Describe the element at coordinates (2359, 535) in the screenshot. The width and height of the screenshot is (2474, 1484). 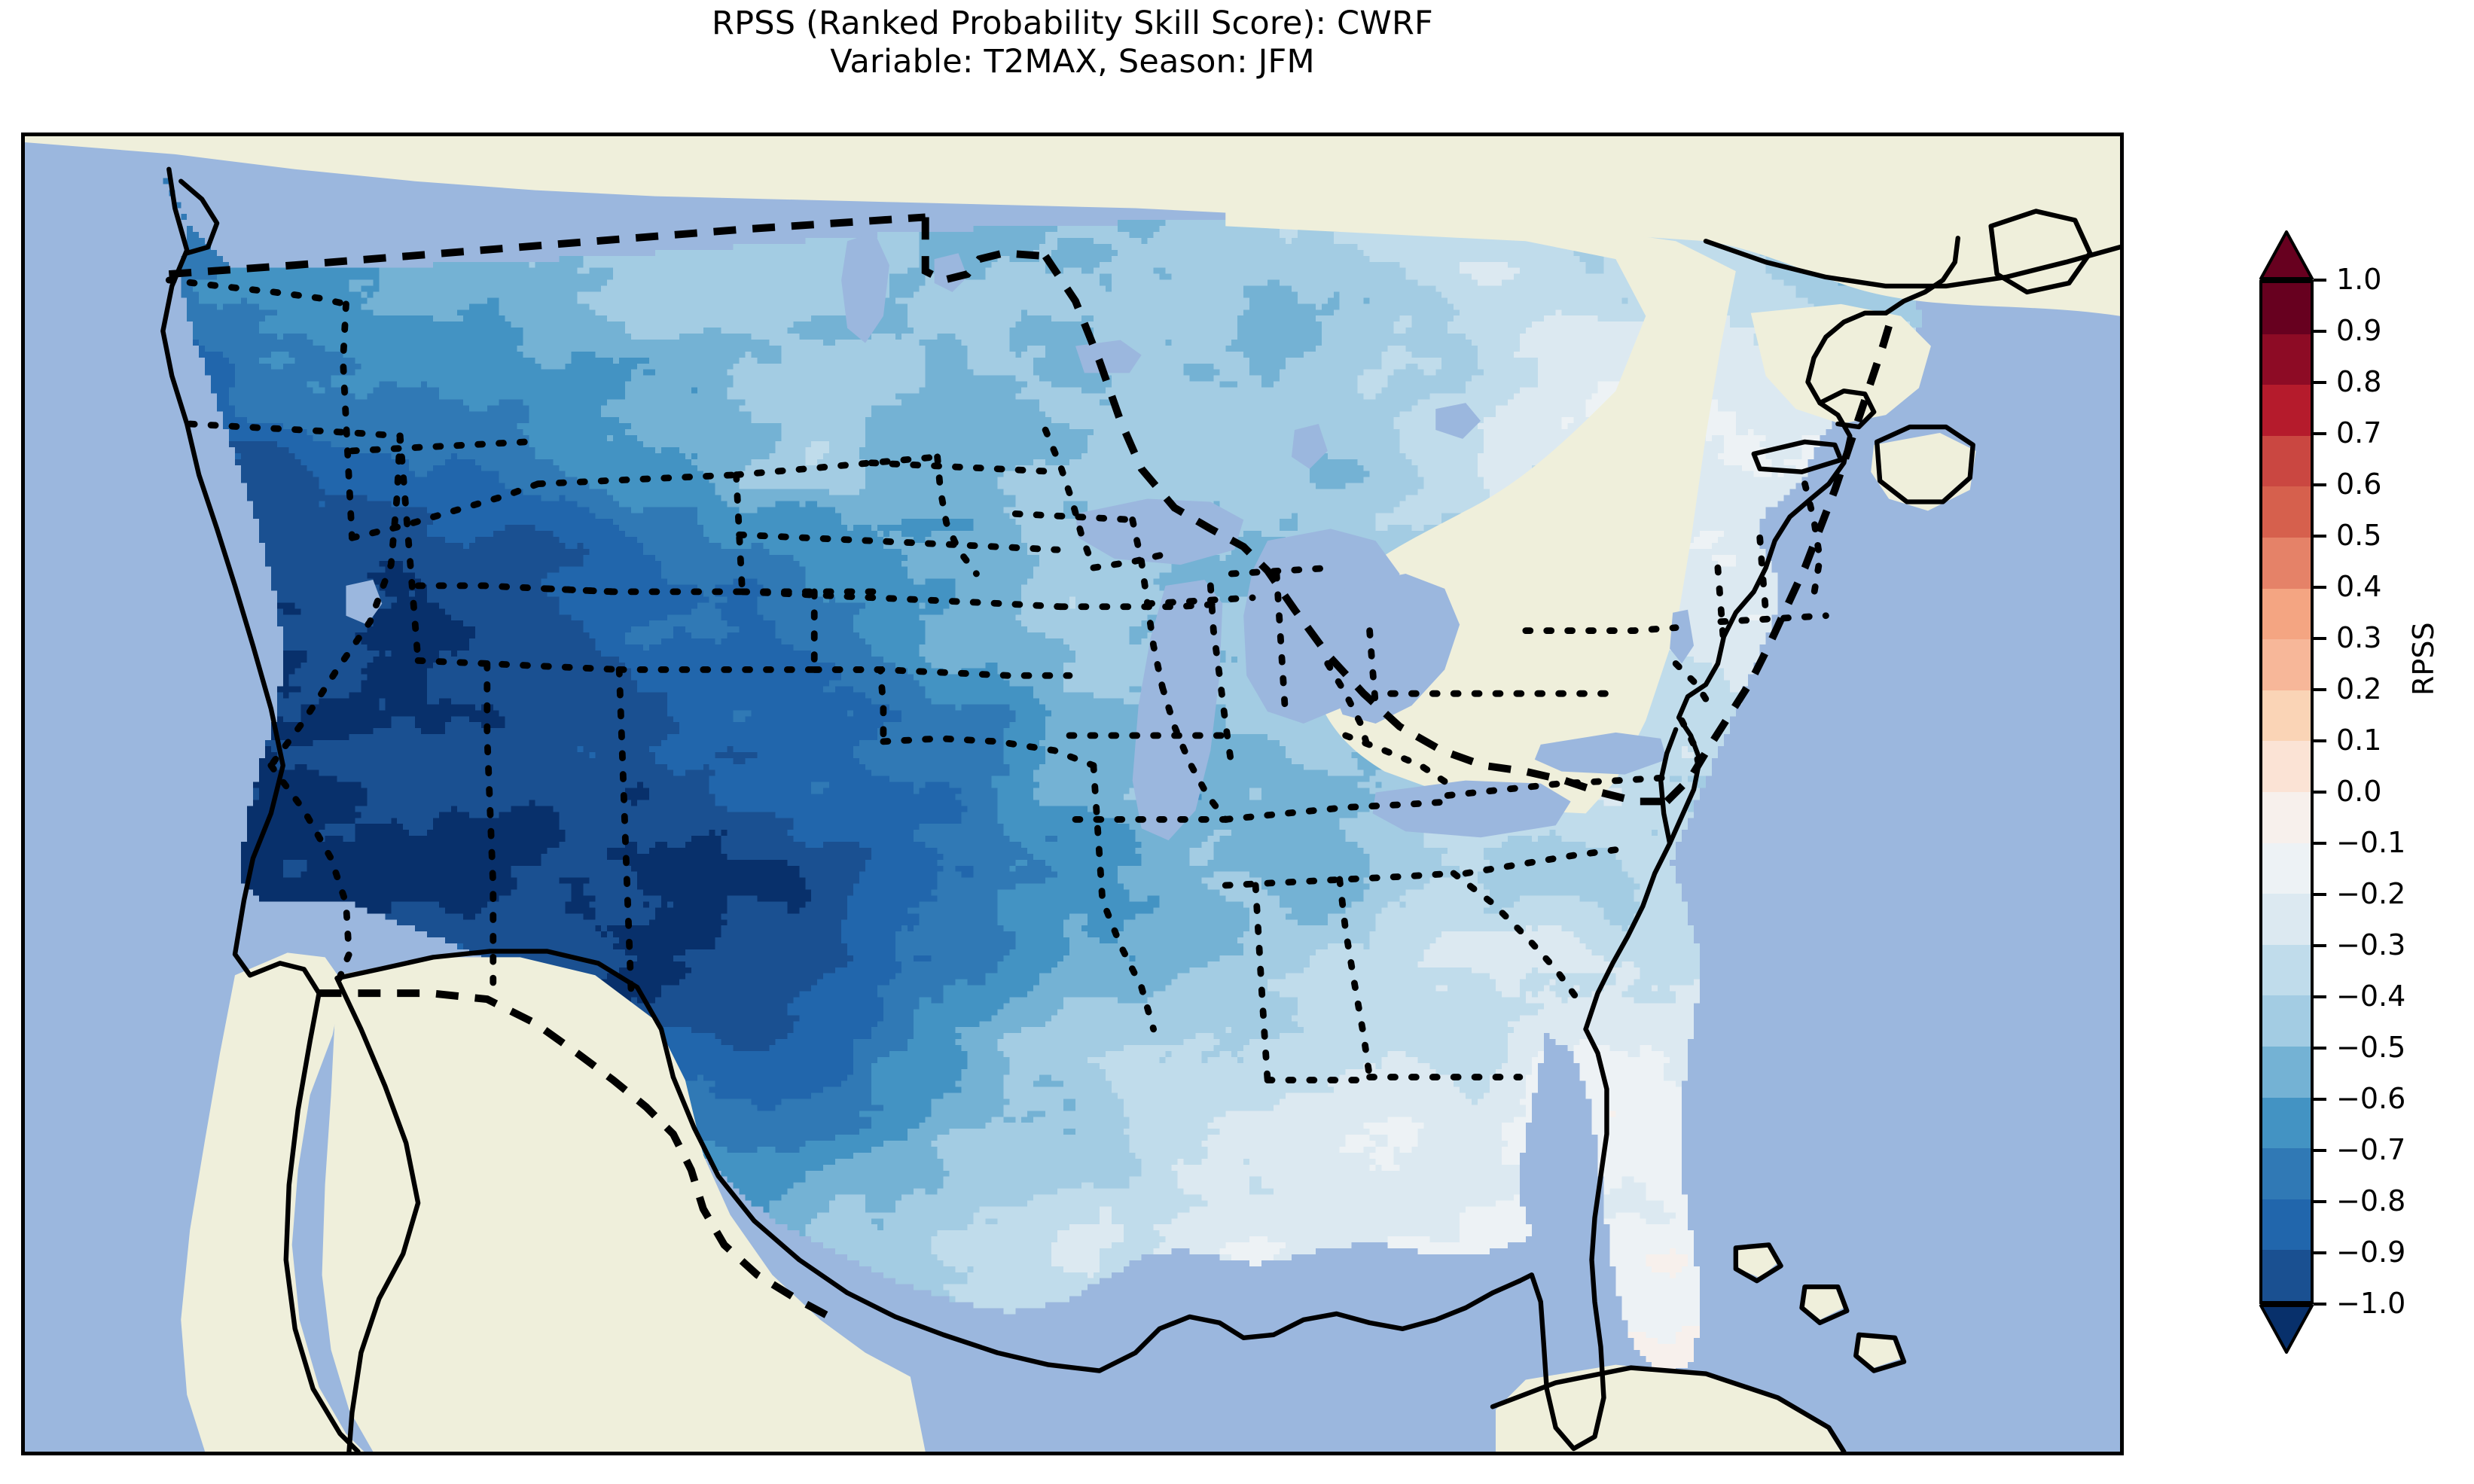
I see `tick-label: 0.5` at that location.